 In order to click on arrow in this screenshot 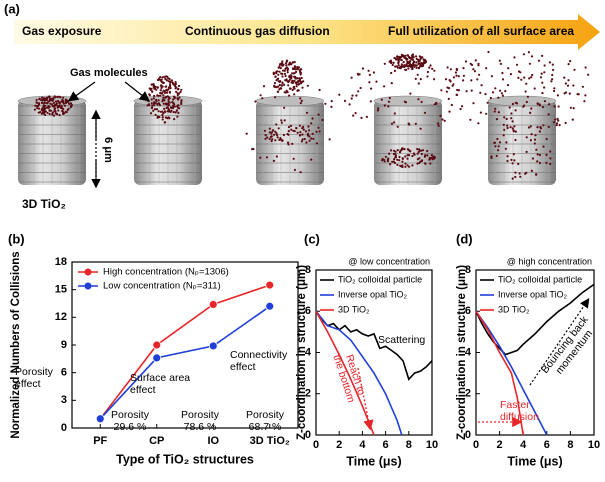, I will do `click(559, 342)`.